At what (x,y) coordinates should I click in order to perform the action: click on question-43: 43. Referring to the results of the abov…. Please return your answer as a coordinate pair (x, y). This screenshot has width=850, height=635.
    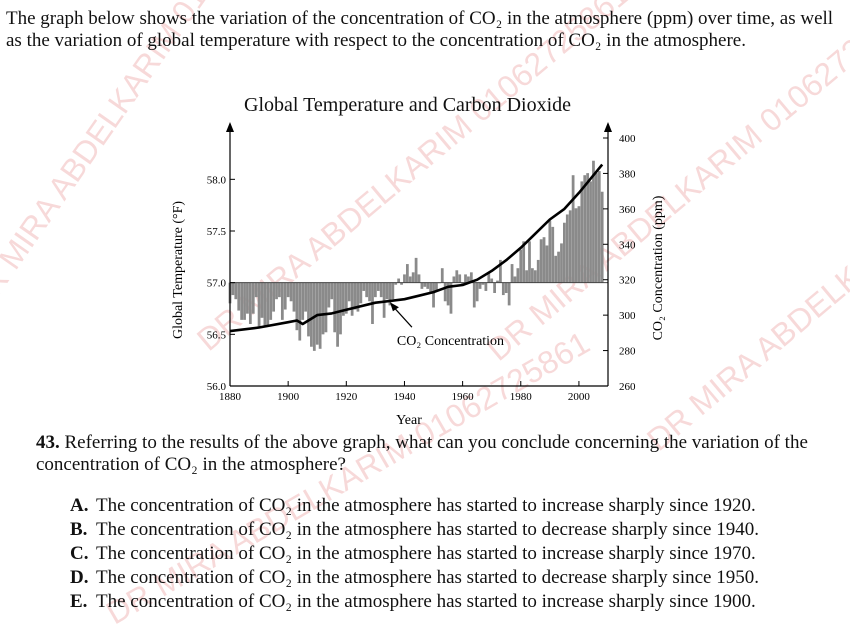
    Looking at the image, I should click on (436, 454).